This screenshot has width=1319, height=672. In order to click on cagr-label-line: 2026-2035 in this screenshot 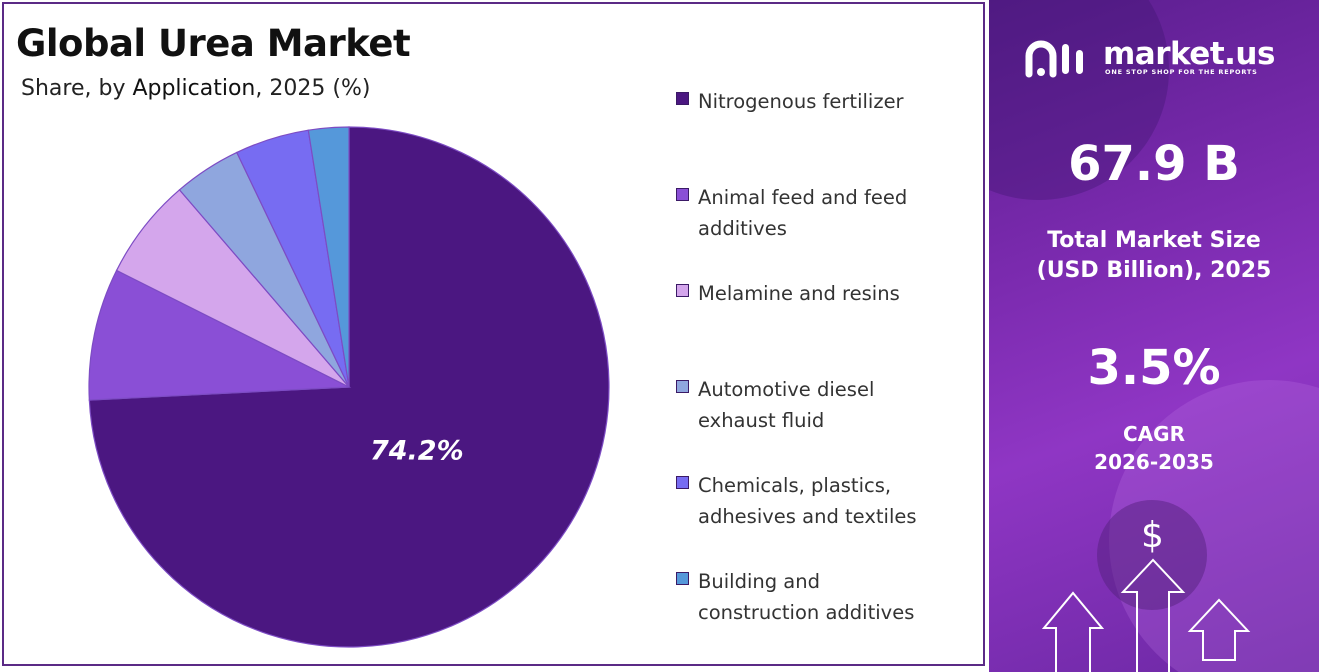, I will do `click(1154, 462)`.